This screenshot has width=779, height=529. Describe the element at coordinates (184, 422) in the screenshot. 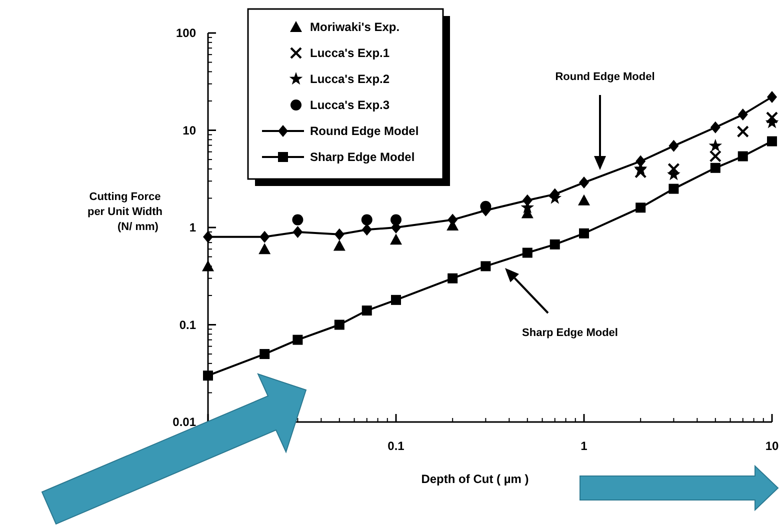

I see `y-tick-label: 0.01` at that location.